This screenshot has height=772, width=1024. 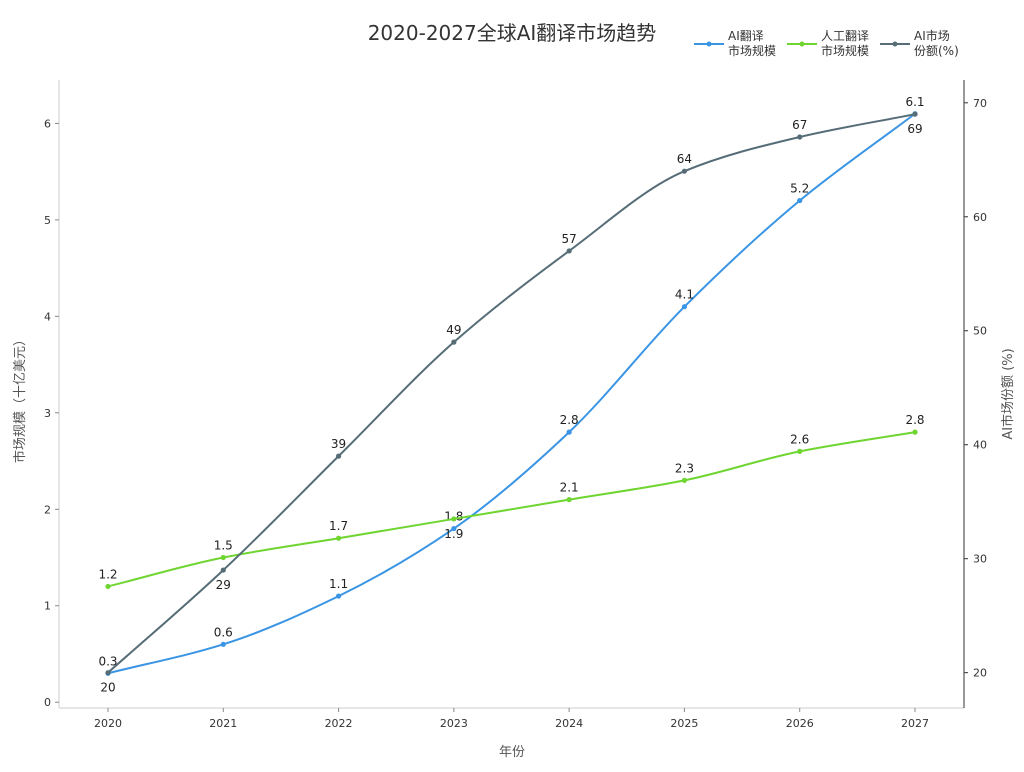 What do you see at coordinates (980, 217) in the screenshot?
I see `y-tick-label-right: 60` at bounding box center [980, 217].